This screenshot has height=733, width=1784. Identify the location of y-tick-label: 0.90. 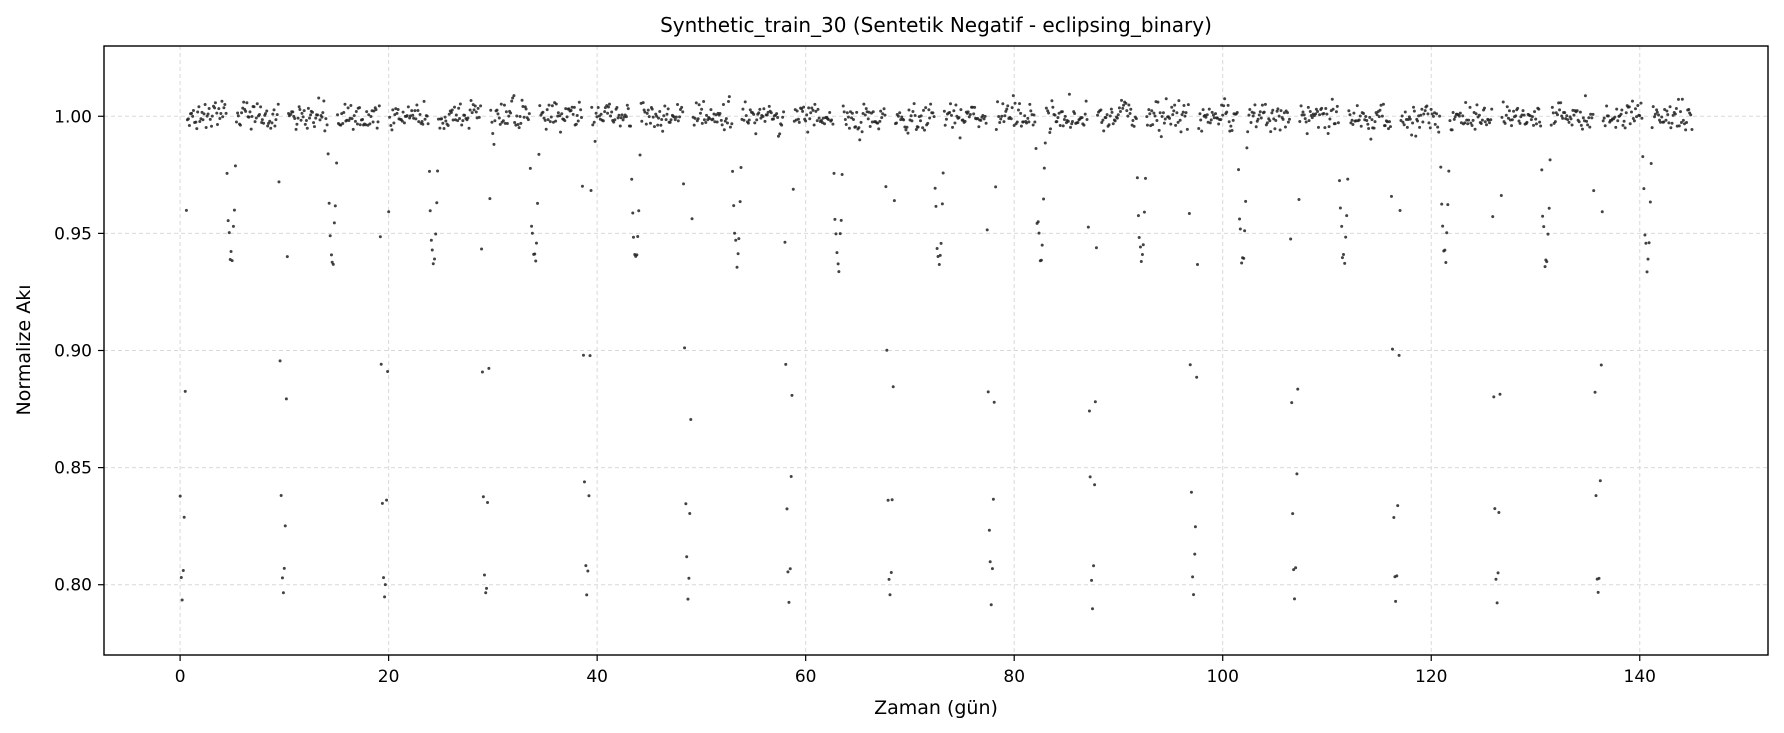
(73, 352).